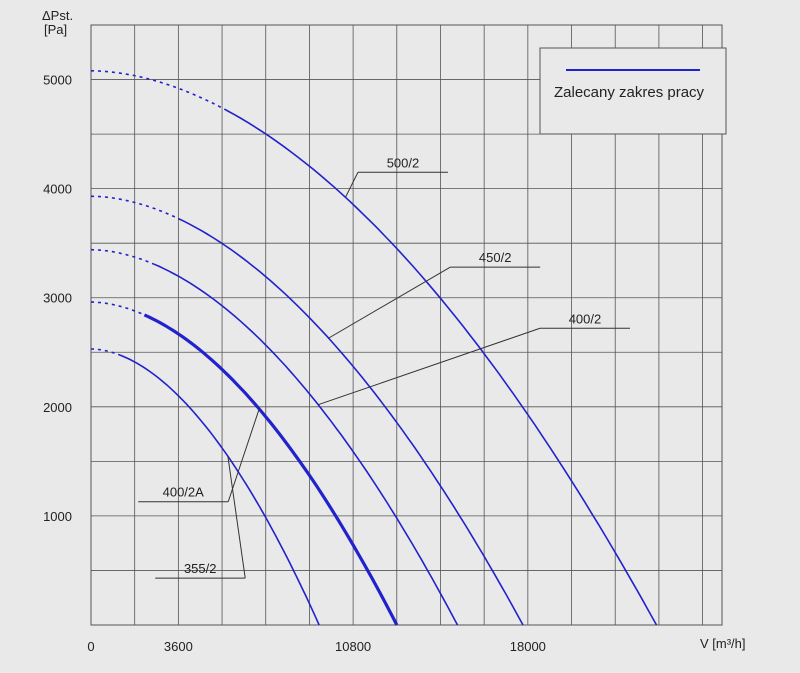 The width and height of the screenshot is (800, 673). I want to click on legend-box, so click(633, 91).